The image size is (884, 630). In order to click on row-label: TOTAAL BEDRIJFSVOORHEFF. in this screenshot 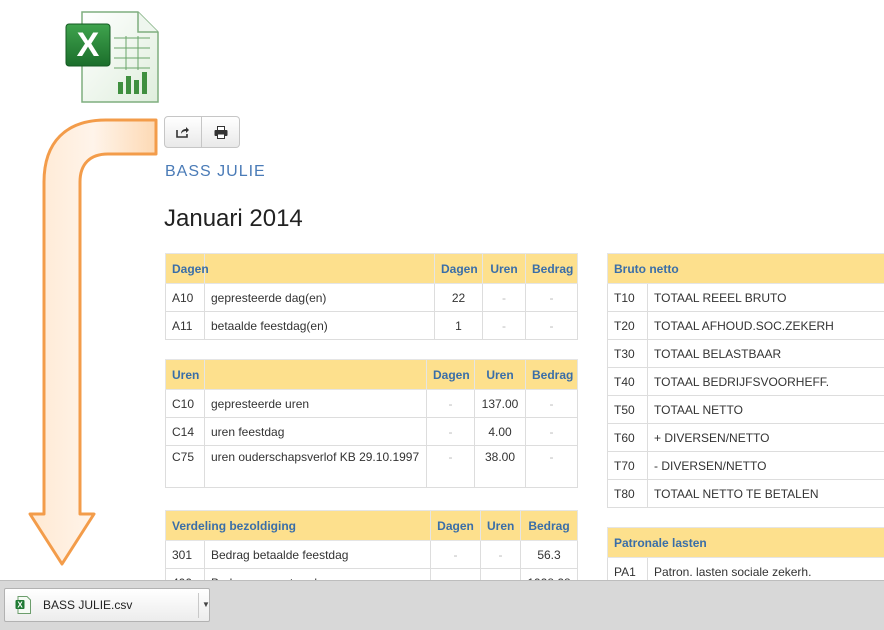, I will do `click(766, 382)`.